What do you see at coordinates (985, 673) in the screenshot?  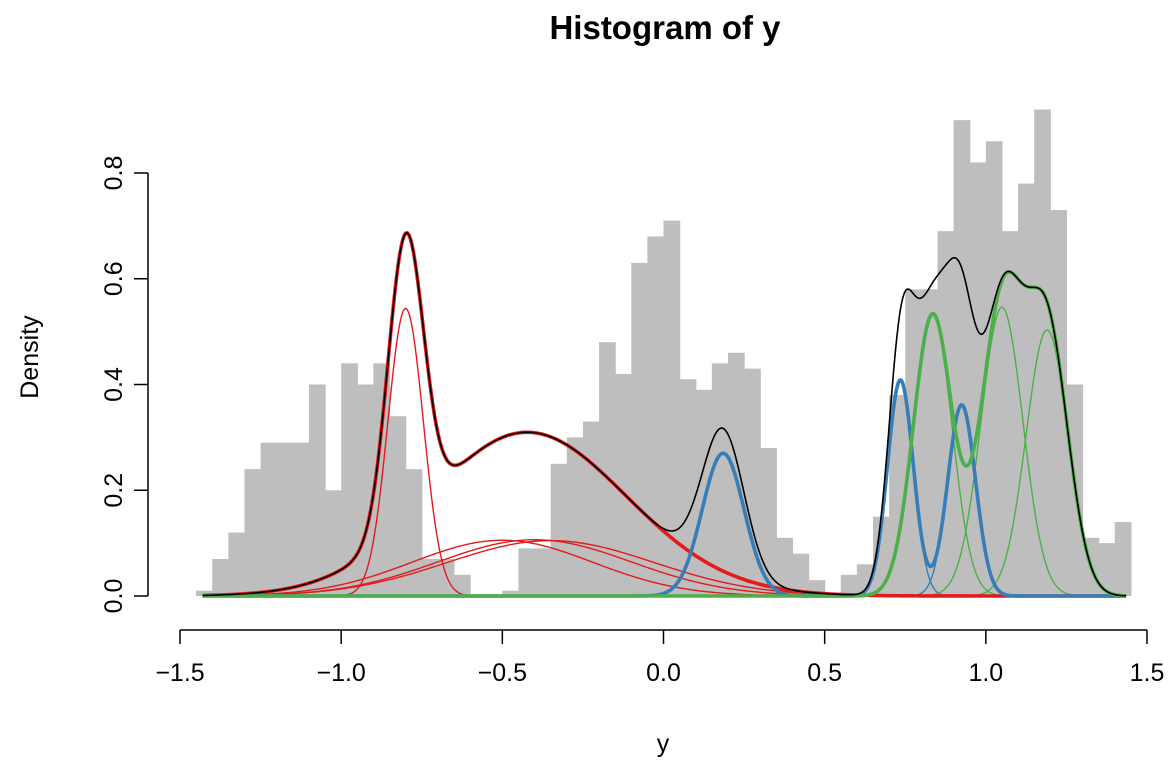 I see `x-tick-label: 1.0` at bounding box center [985, 673].